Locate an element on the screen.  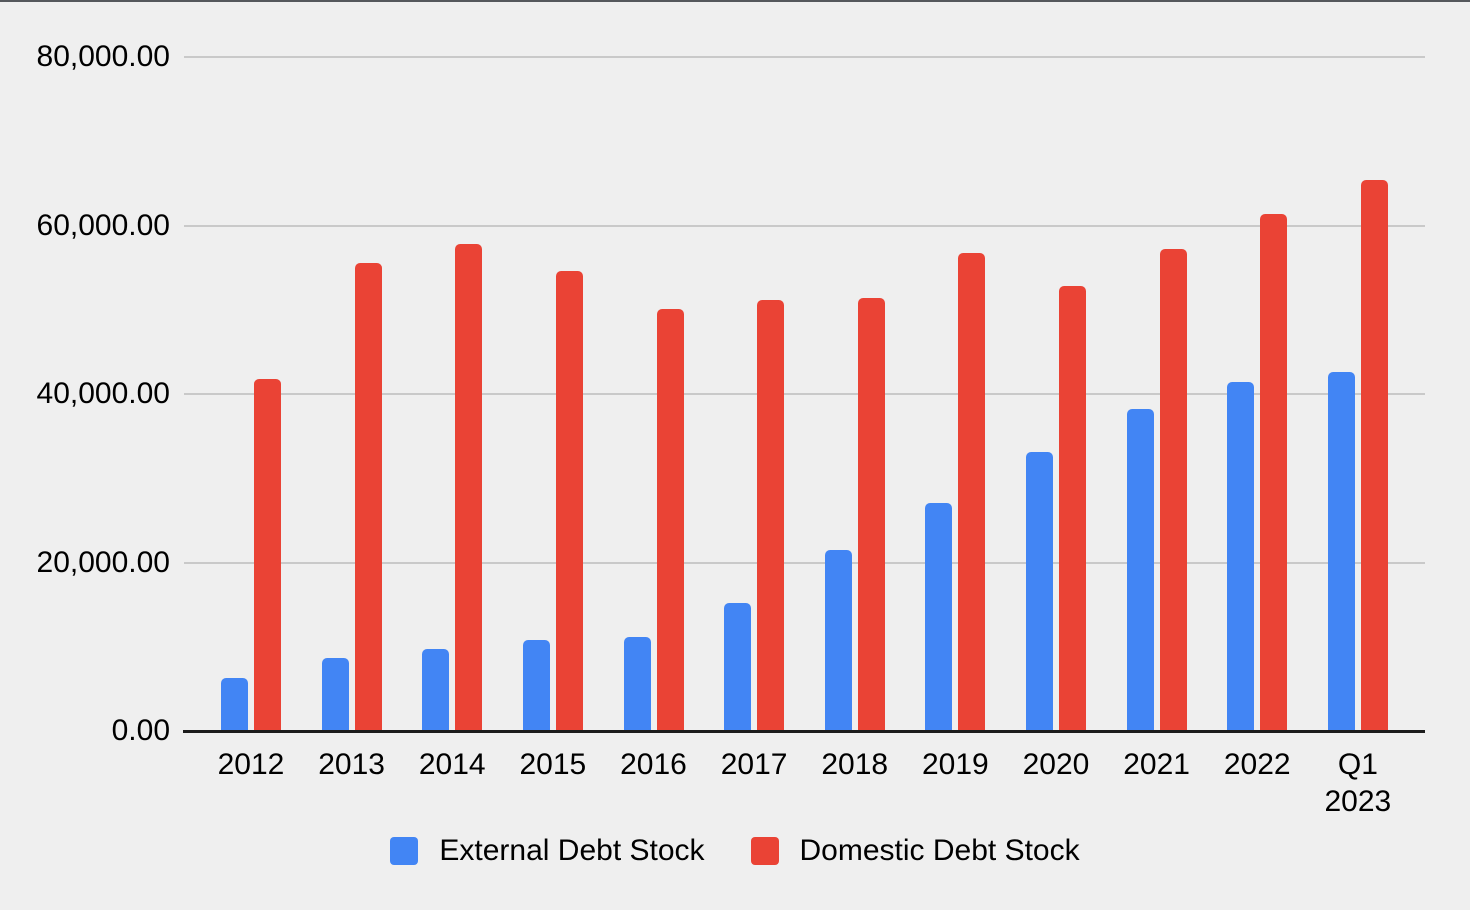
bar-group-2013: 2013 is located at coordinates (351, 419).